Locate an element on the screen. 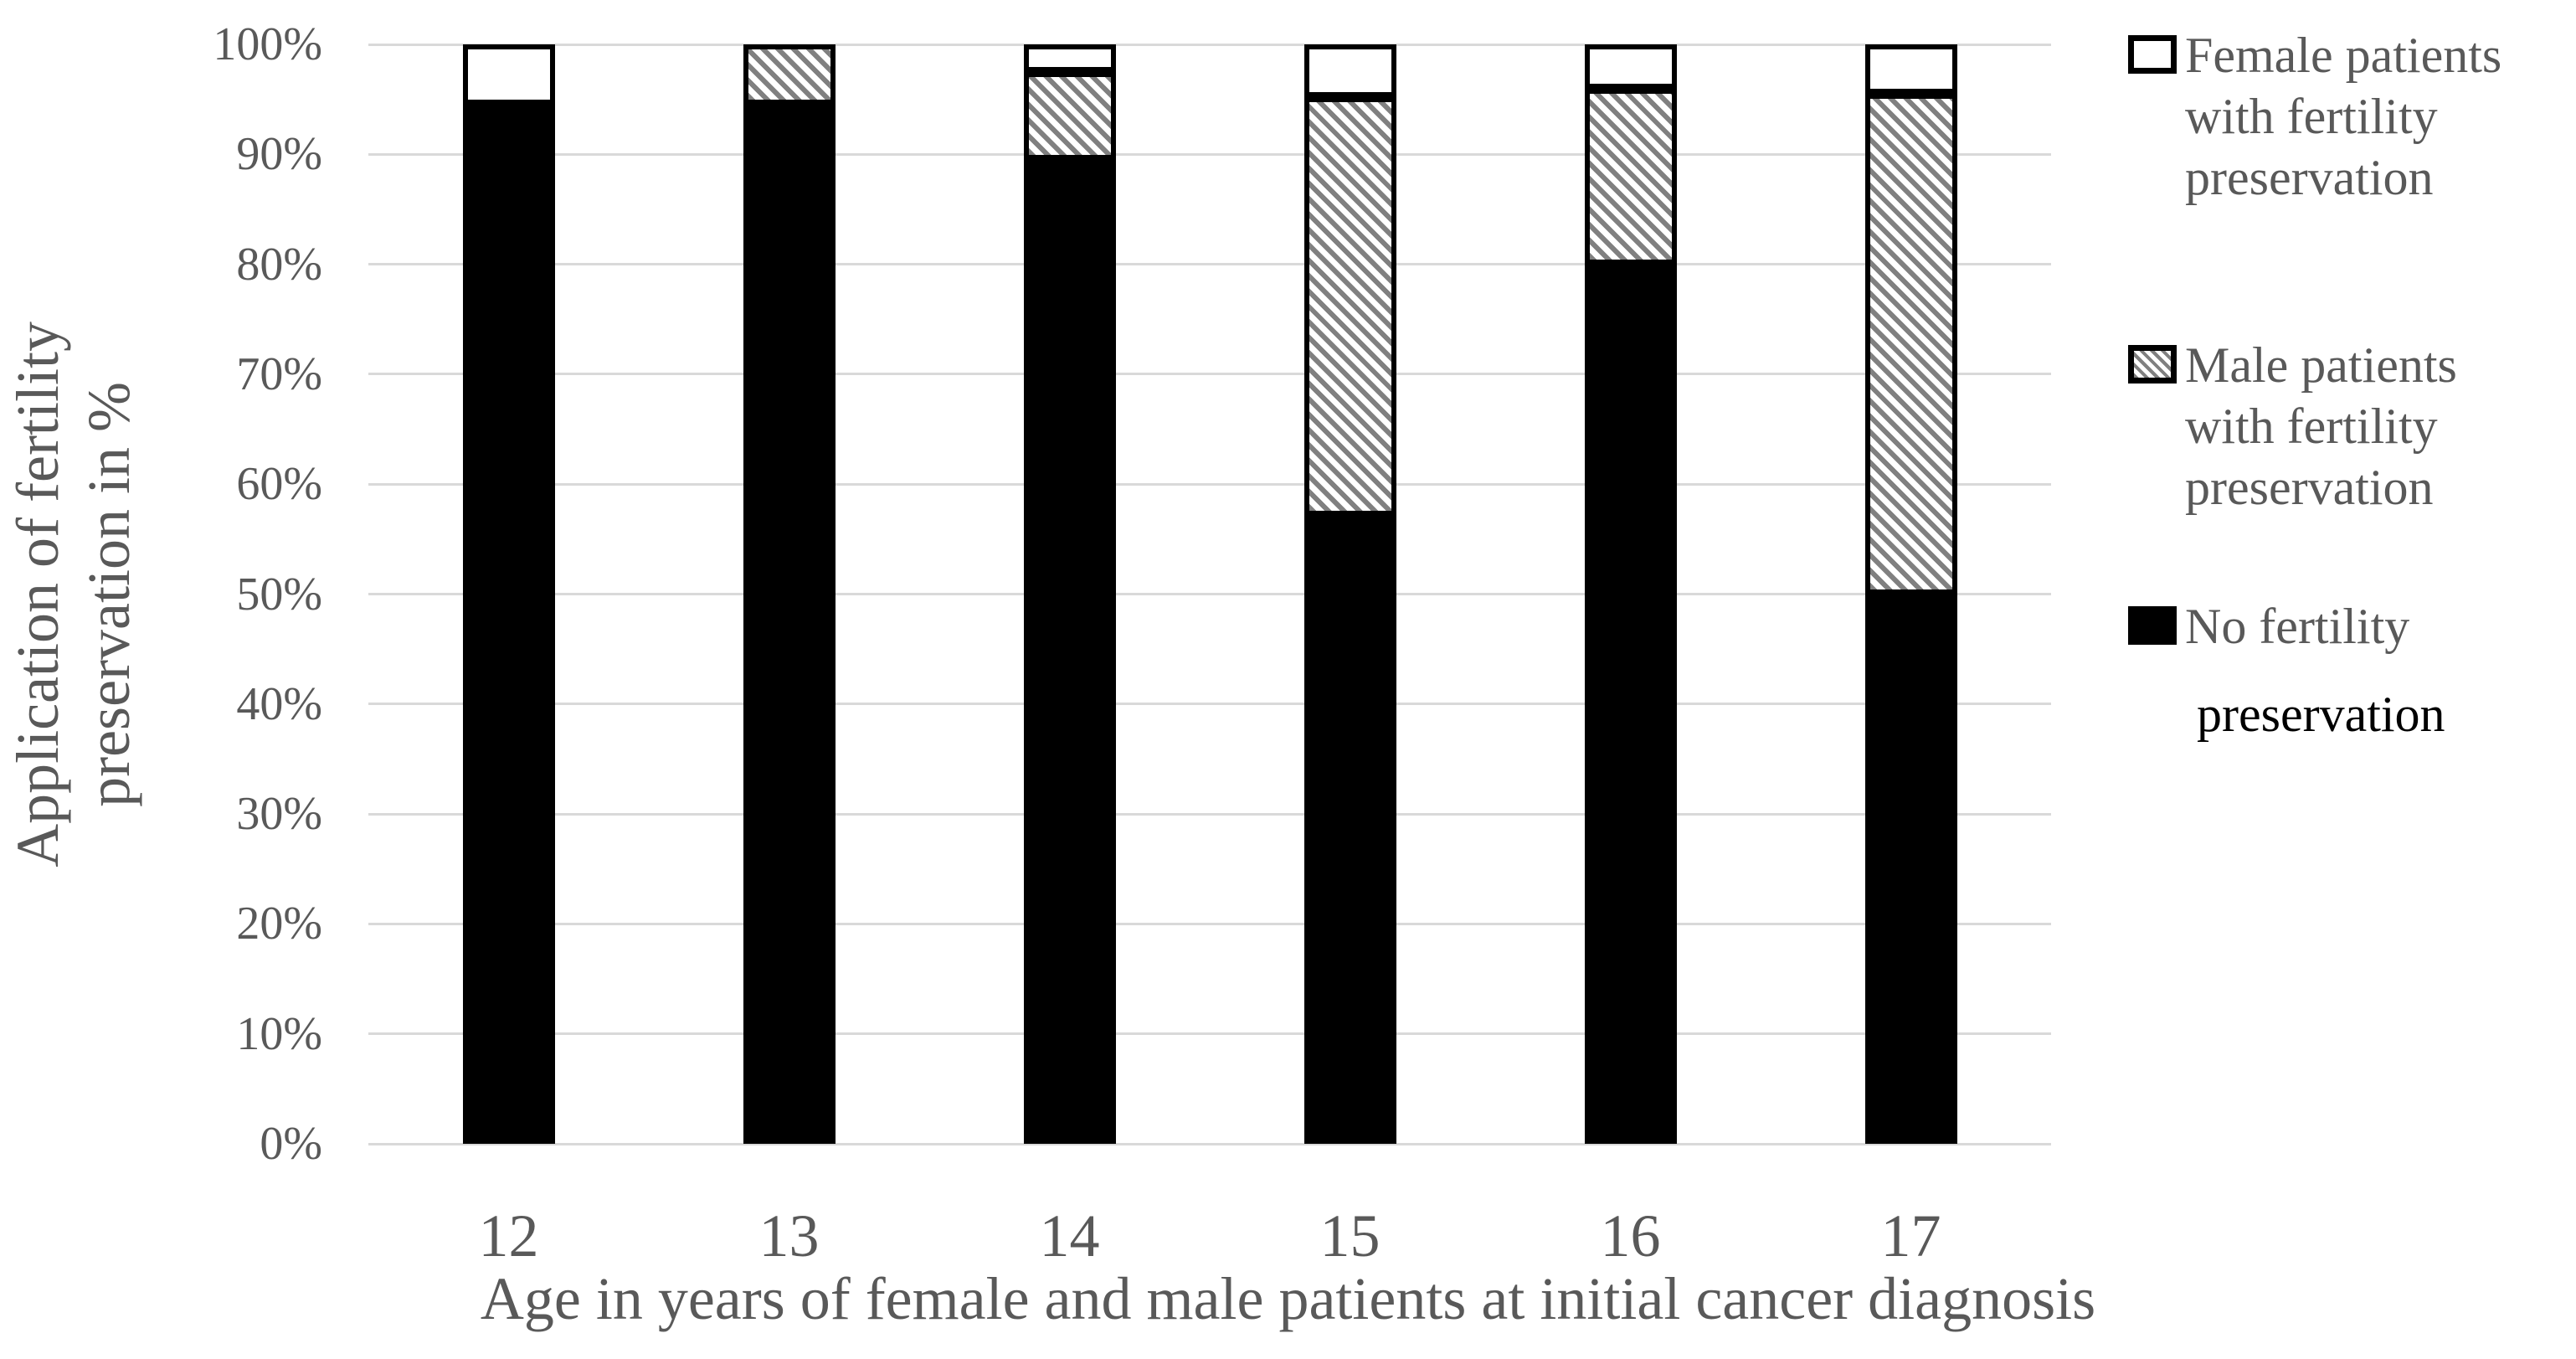  y-tick-label: 0% is located at coordinates (291, 1144).